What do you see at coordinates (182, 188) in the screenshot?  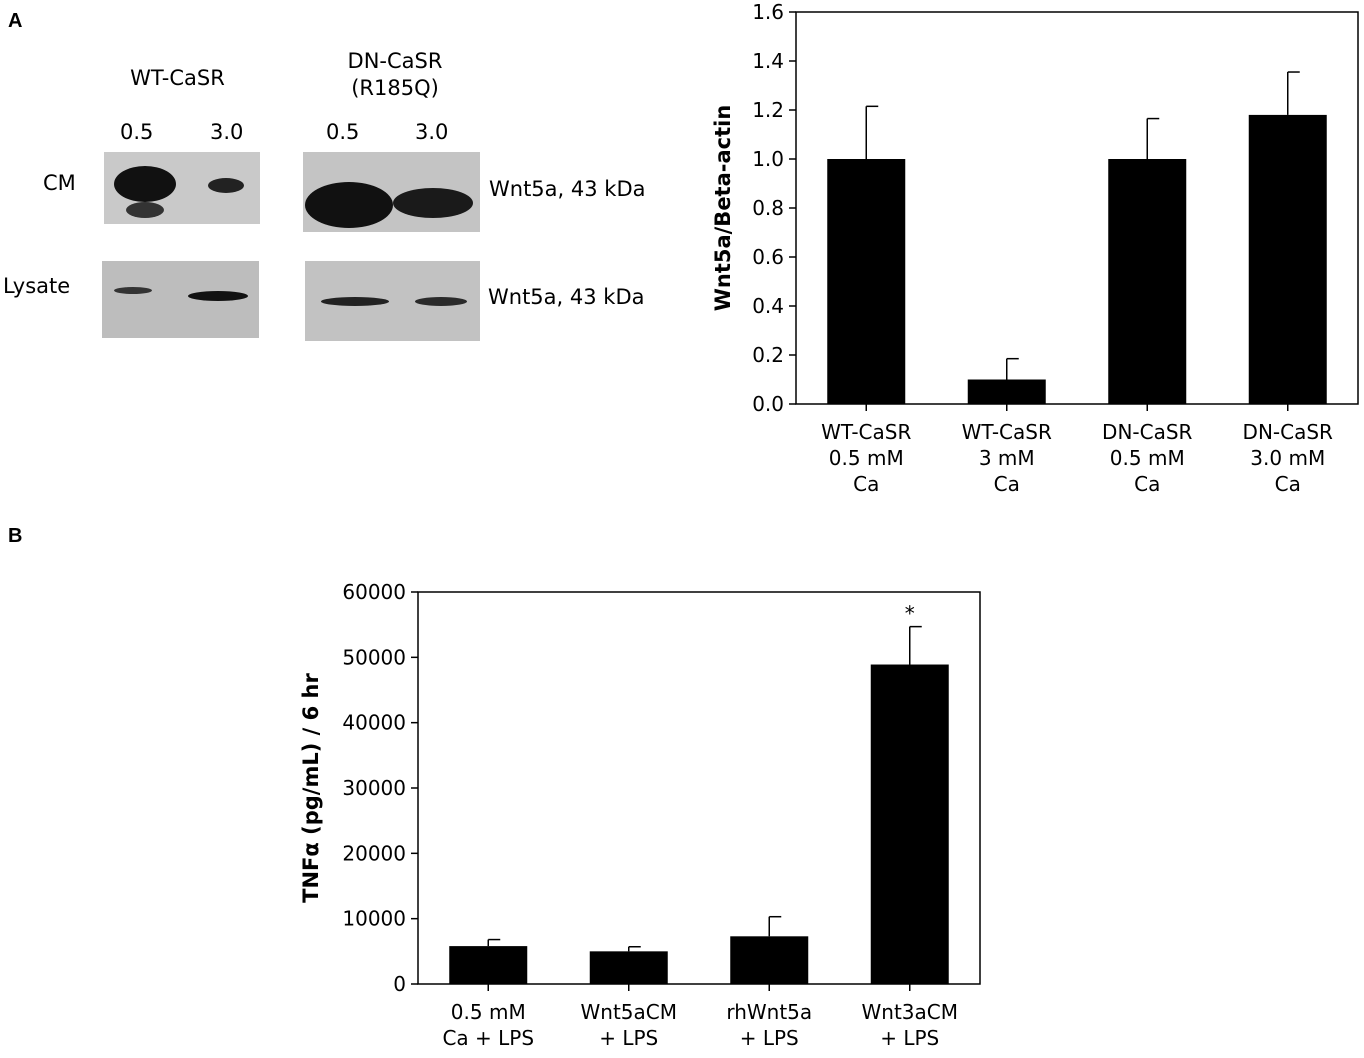 I see `blot-strip-cm-wt` at bounding box center [182, 188].